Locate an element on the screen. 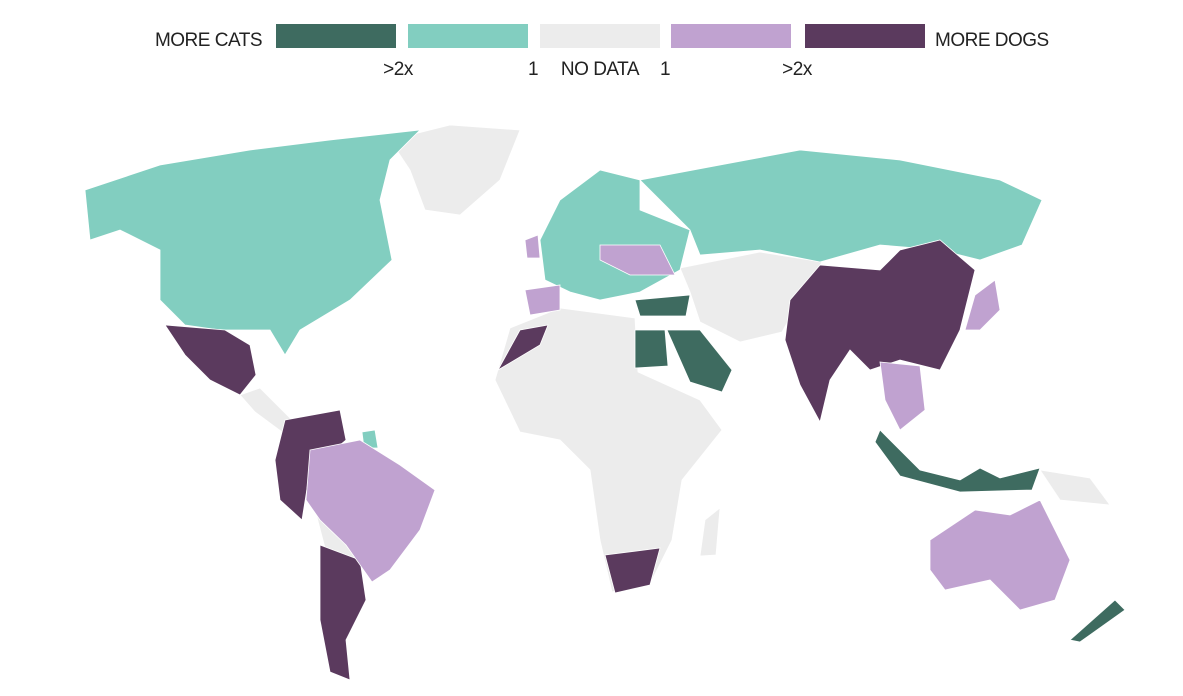  argentina-chile is located at coordinates (343, 612).